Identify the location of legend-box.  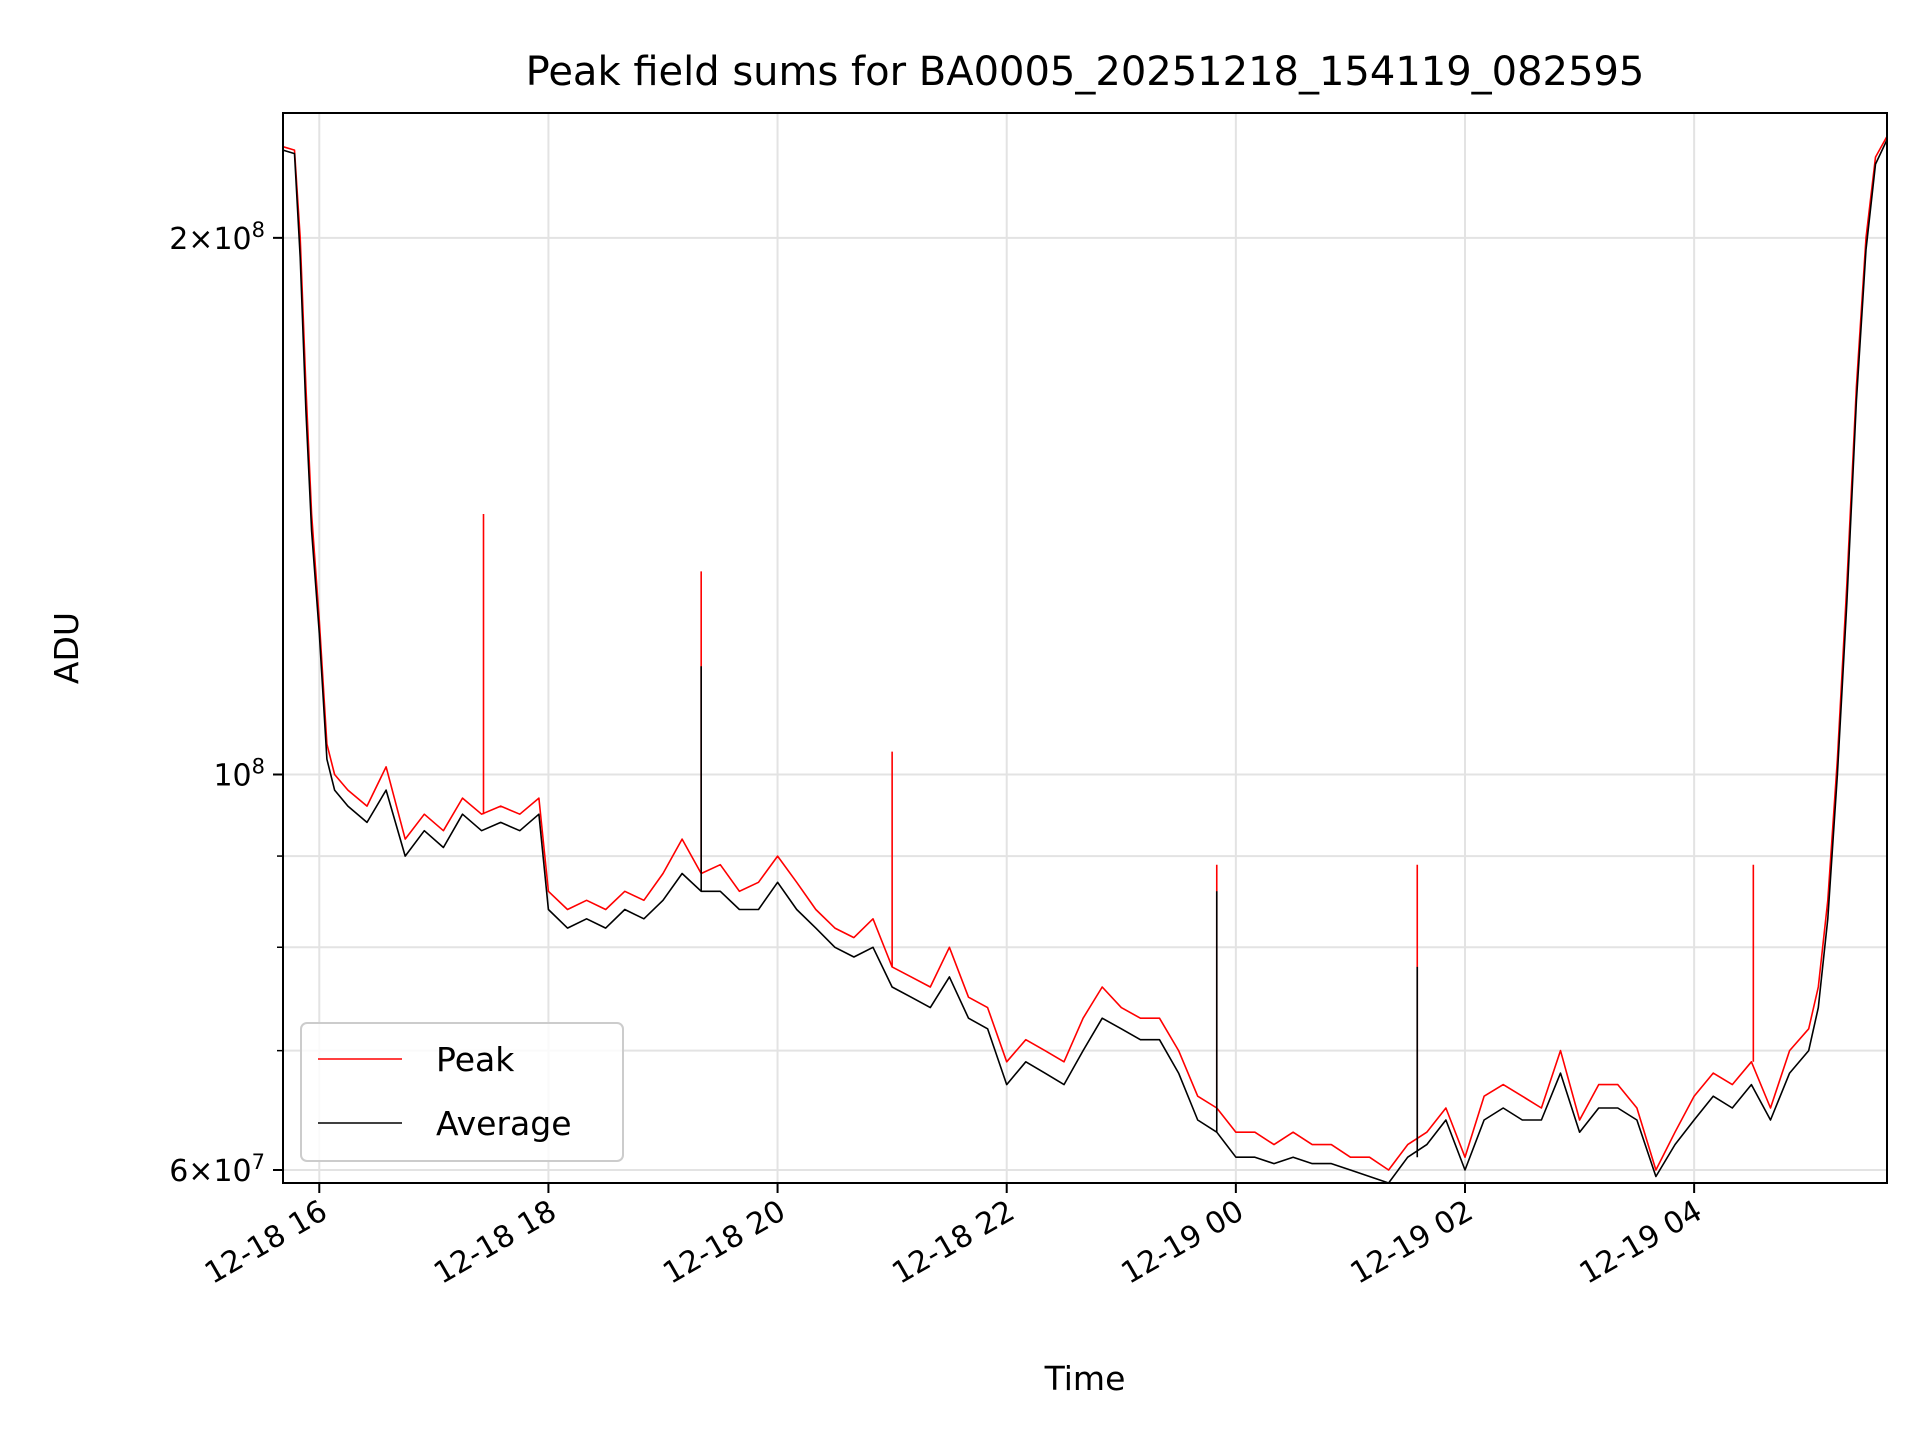
(462, 1092).